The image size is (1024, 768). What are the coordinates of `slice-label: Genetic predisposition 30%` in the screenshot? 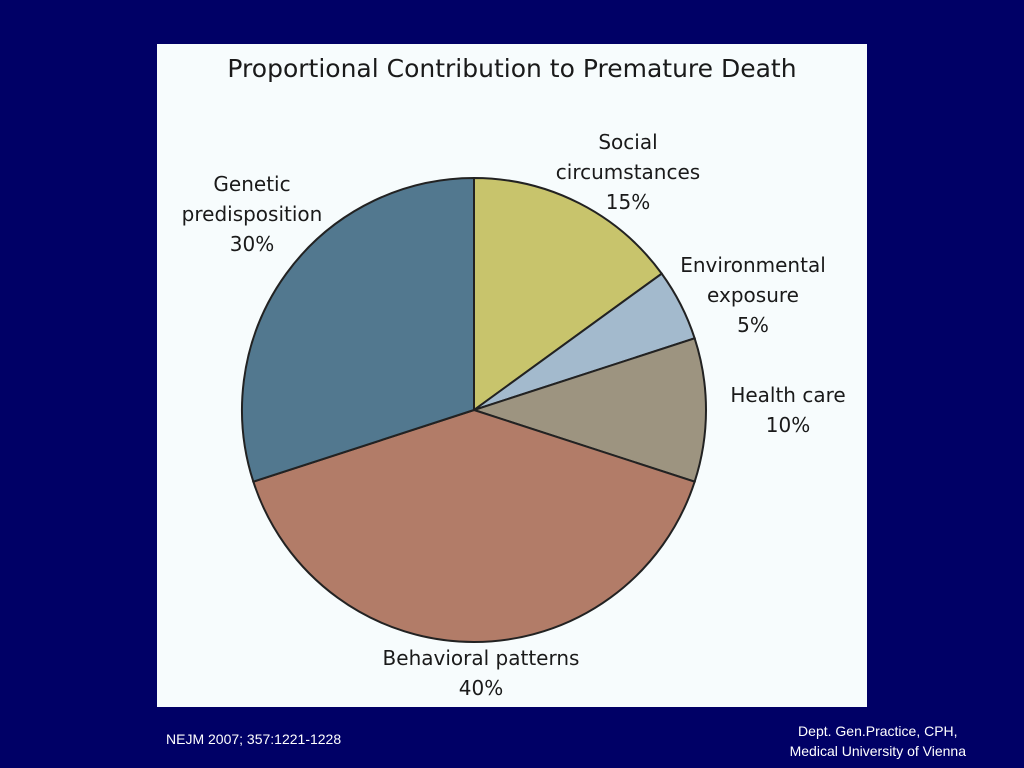 It's located at (252, 214).